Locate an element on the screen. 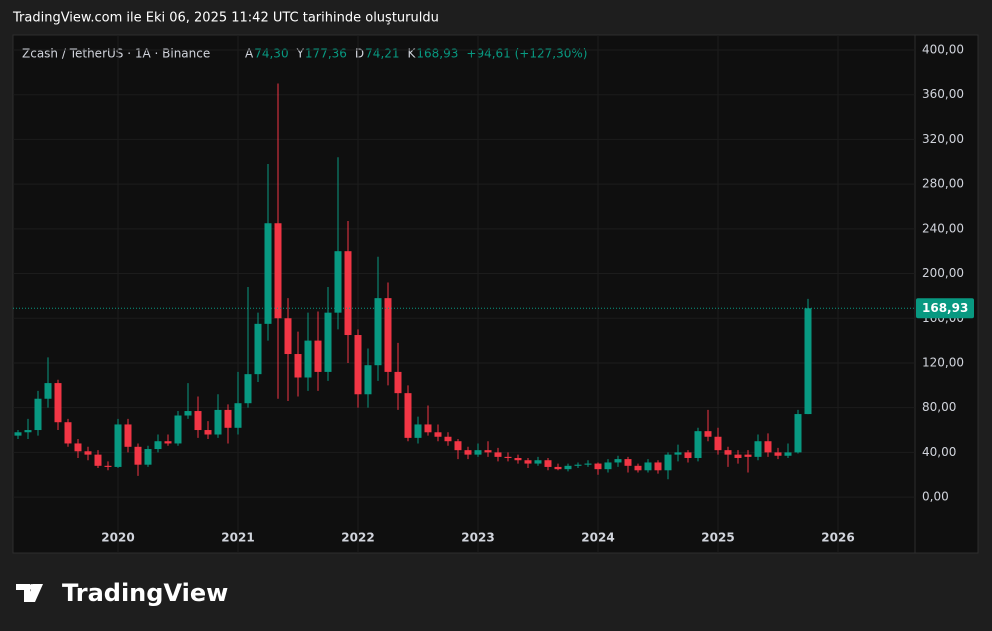  legend-value: 177,36 is located at coordinates (326, 54).